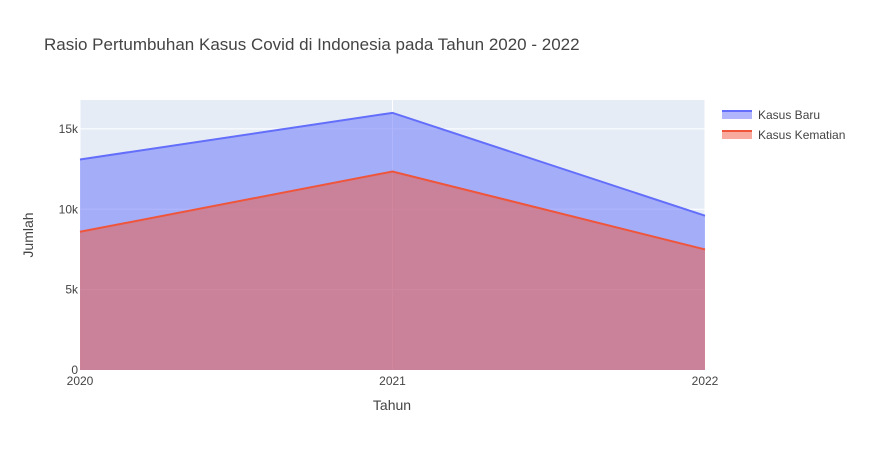  Describe the element at coordinates (80, 381) in the screenshot. I see `x-tick-label: 2020` at that location.